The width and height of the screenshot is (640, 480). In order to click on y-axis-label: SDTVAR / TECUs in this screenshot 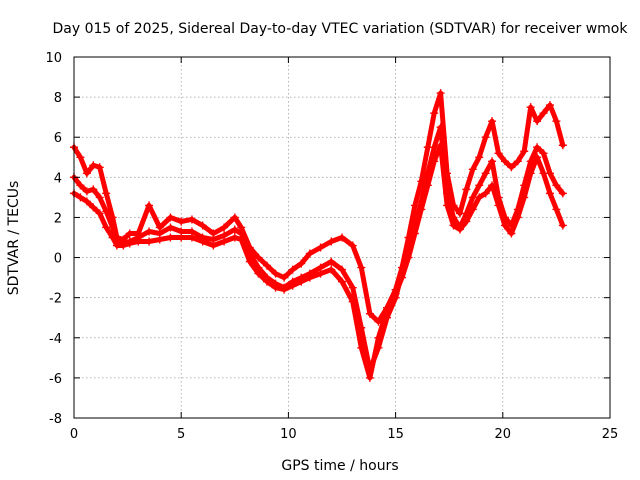, I will do `click(14, 238)`.